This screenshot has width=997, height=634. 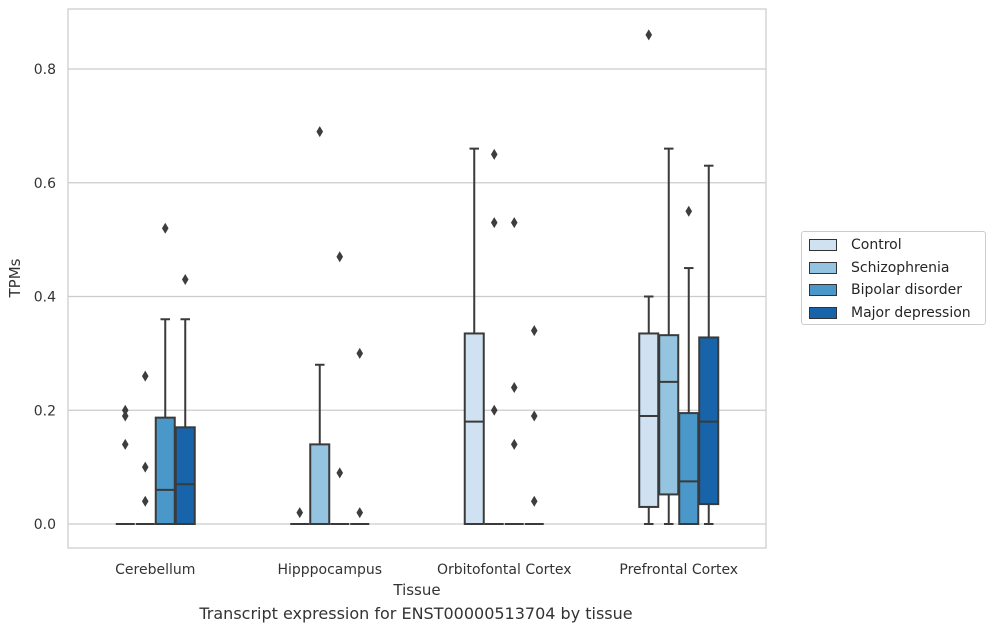 I want to click on y-tick-label: 0.8, so click(x=45, y=70).